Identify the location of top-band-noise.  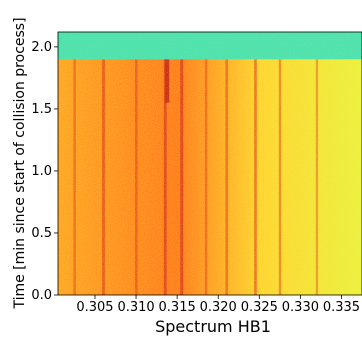
(210, 46).